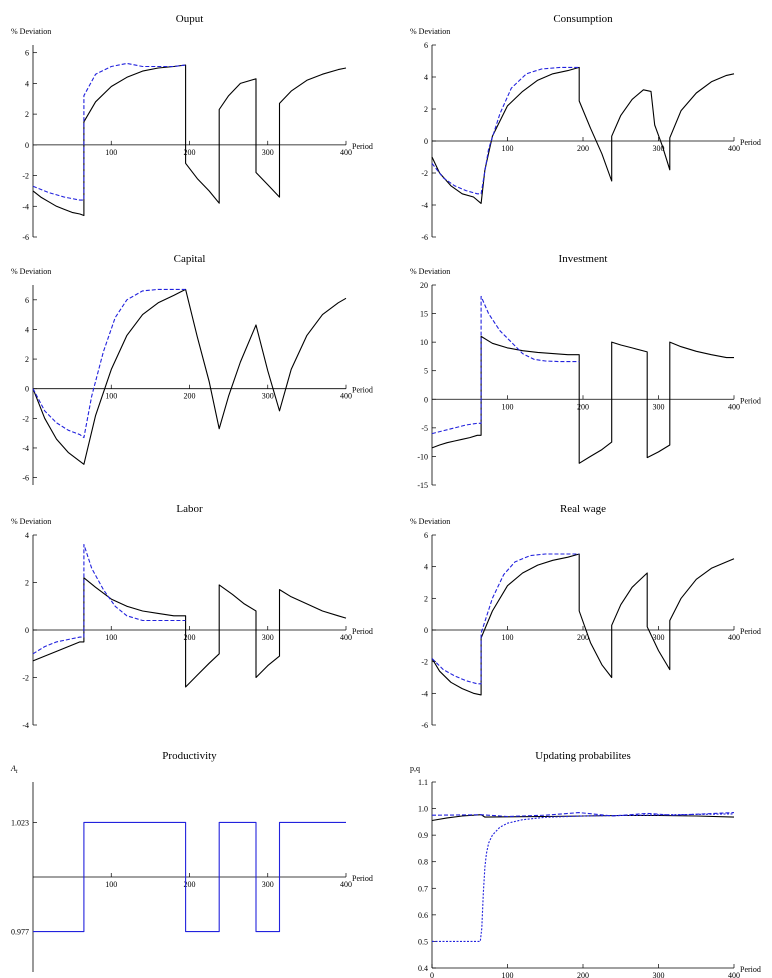  Describe the element at coordinates (422, 456) in the screenshot. I see `y-tick-label: -10` at that location.